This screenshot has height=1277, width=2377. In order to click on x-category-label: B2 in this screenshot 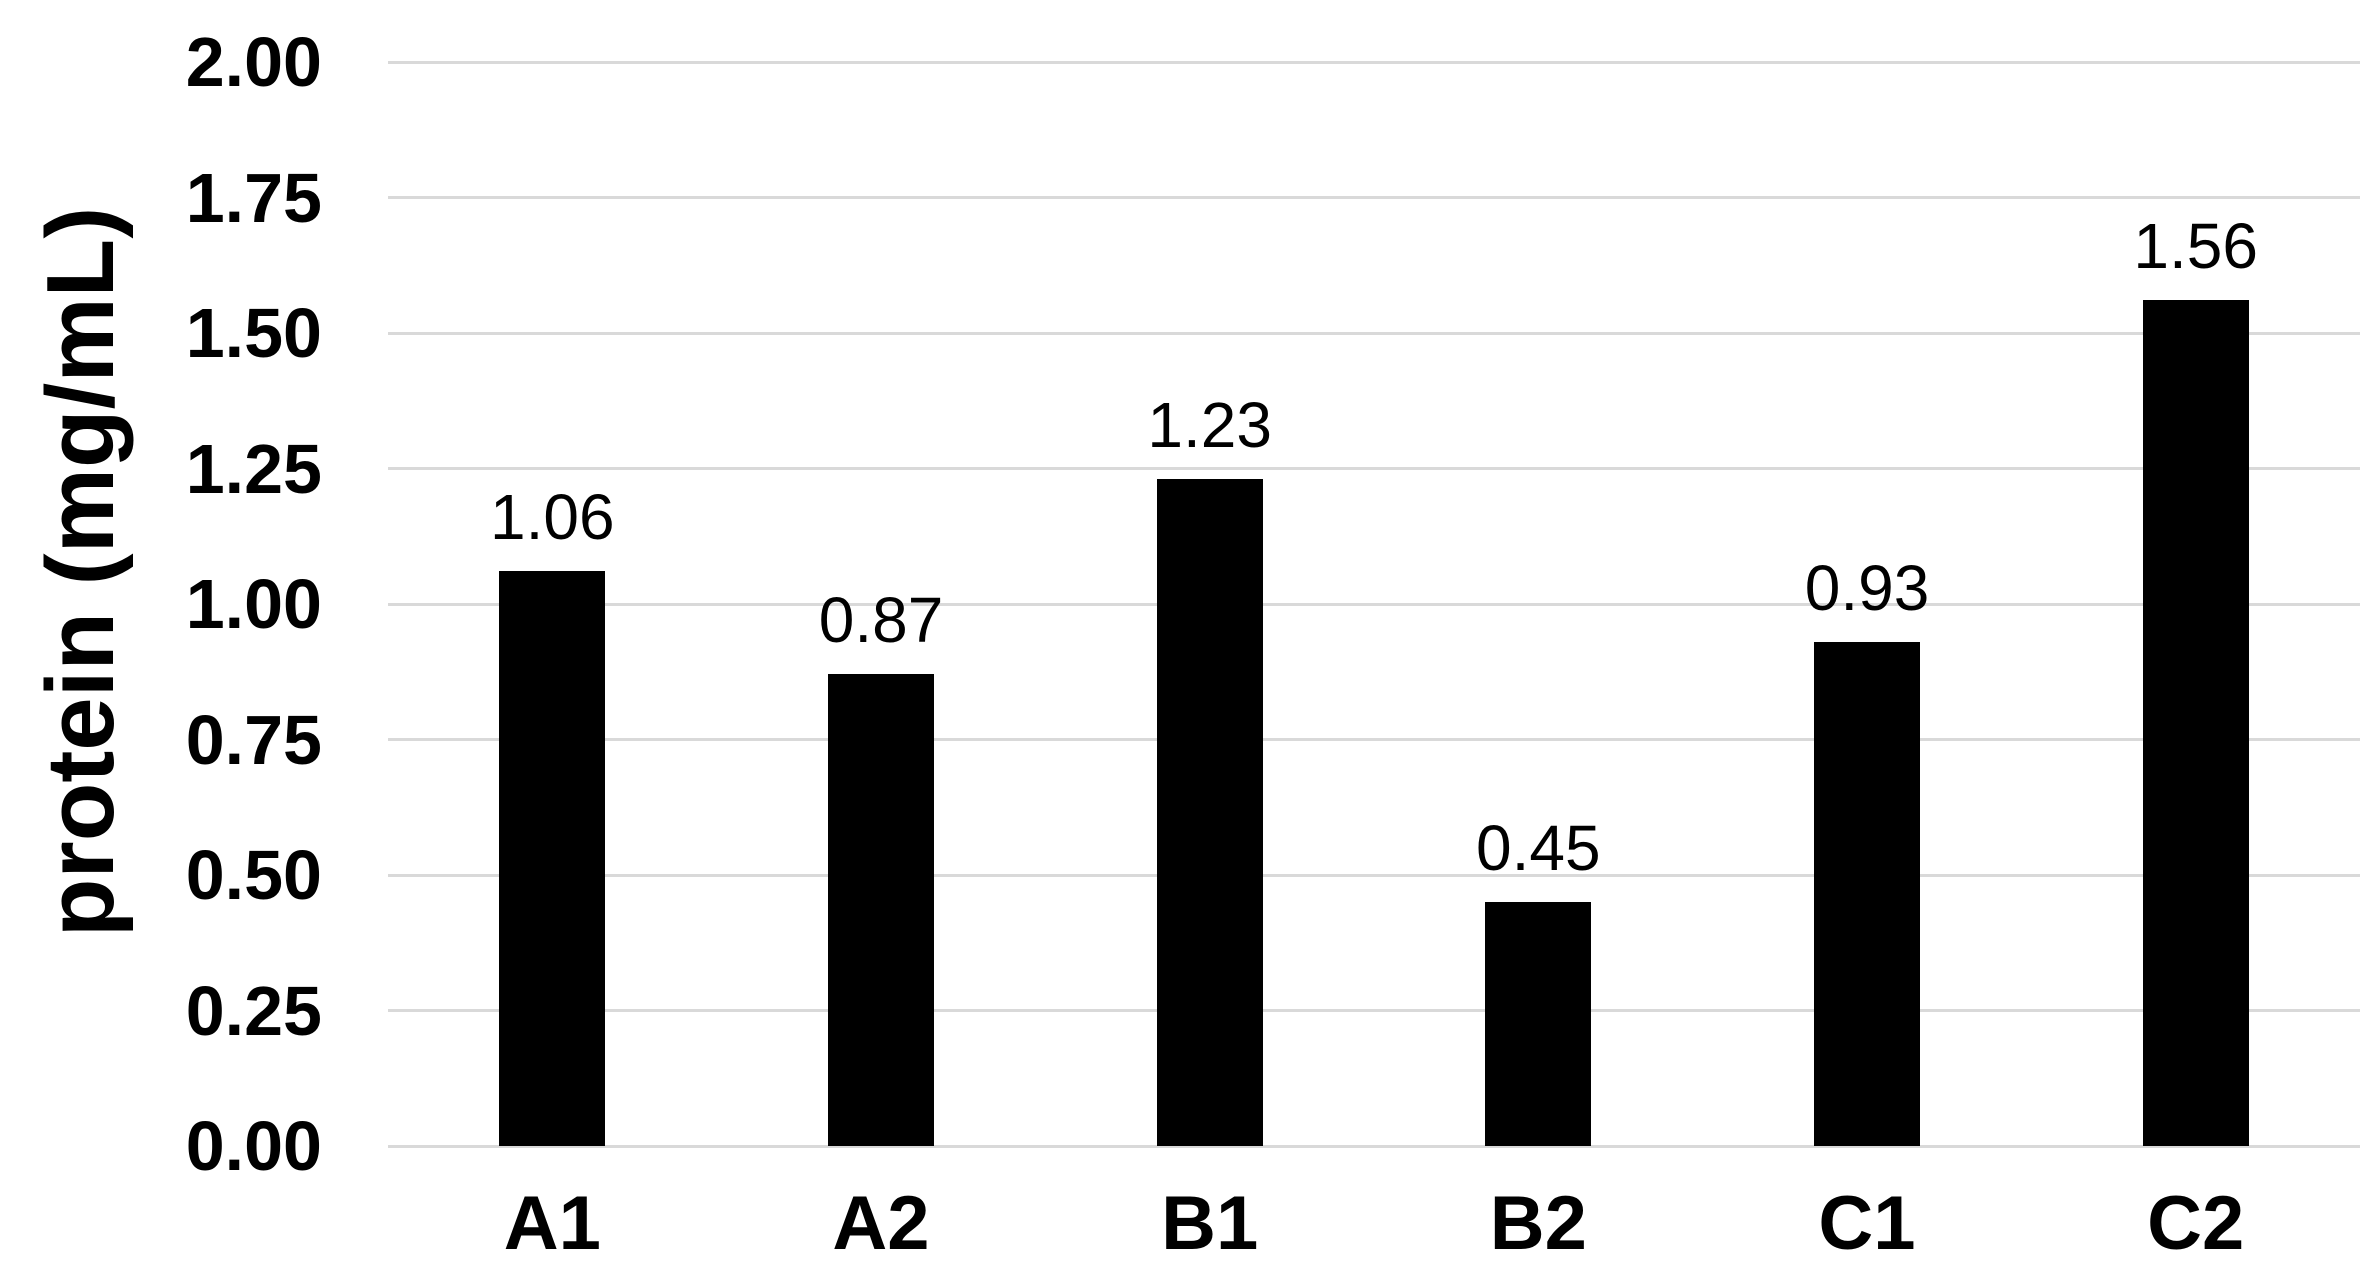, I will do `click(1538, 1223)`.